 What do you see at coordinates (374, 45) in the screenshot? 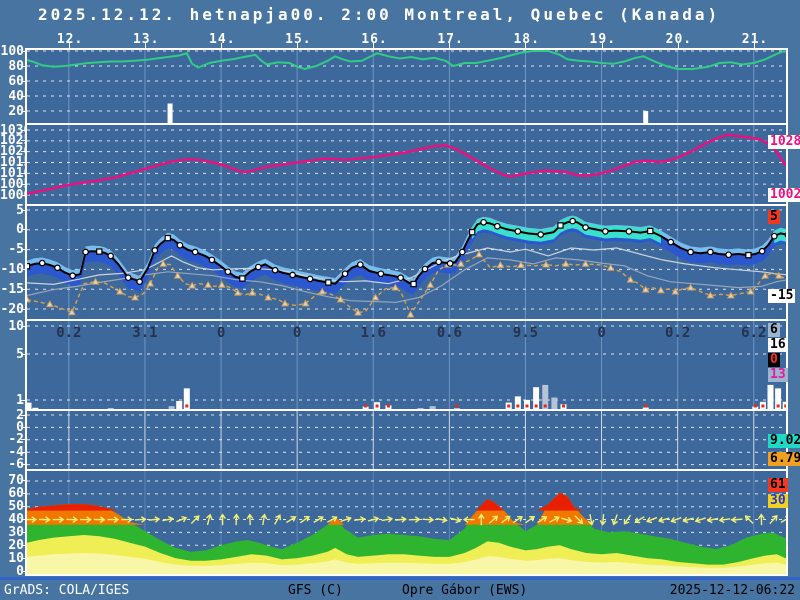
I see `x-axis-tick` at bounding box center [374, 45].